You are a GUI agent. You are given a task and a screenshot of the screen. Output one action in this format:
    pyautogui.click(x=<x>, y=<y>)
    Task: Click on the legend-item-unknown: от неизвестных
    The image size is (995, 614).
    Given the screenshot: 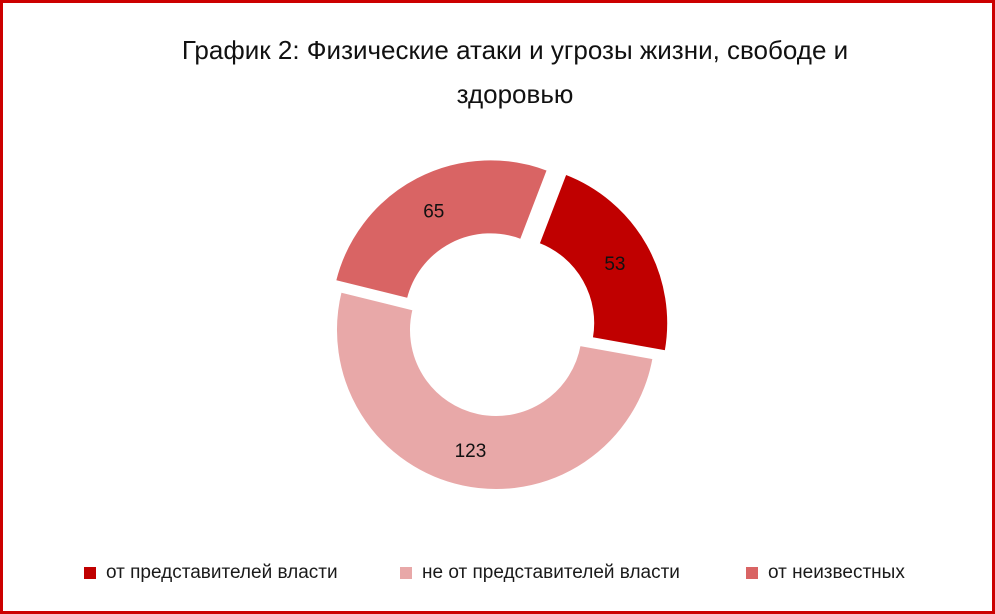 What is the action you would take?
    pyautogui.click(x=825, y=573)
    